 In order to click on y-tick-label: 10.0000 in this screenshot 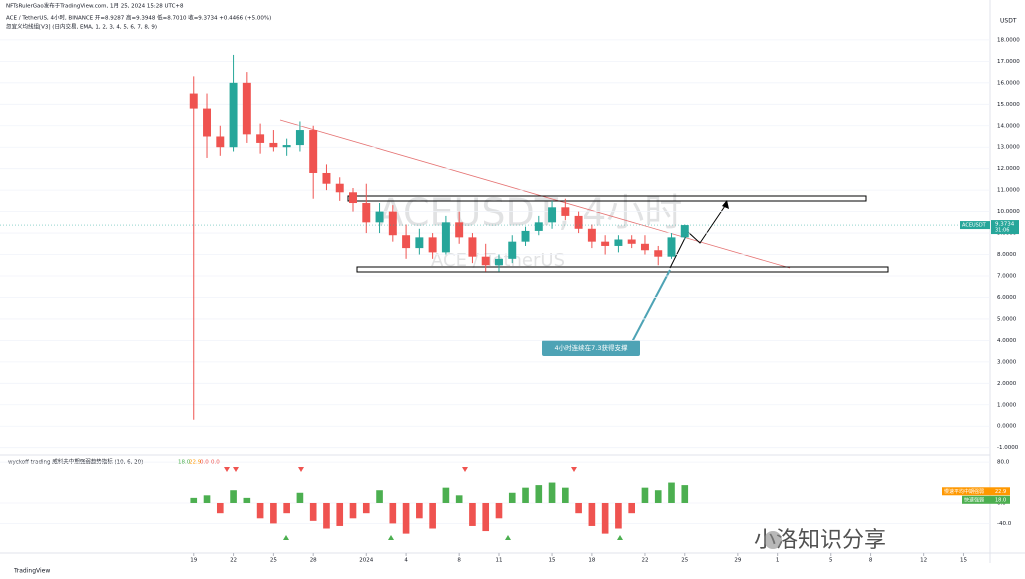, I will do `click(1008, 212)`.